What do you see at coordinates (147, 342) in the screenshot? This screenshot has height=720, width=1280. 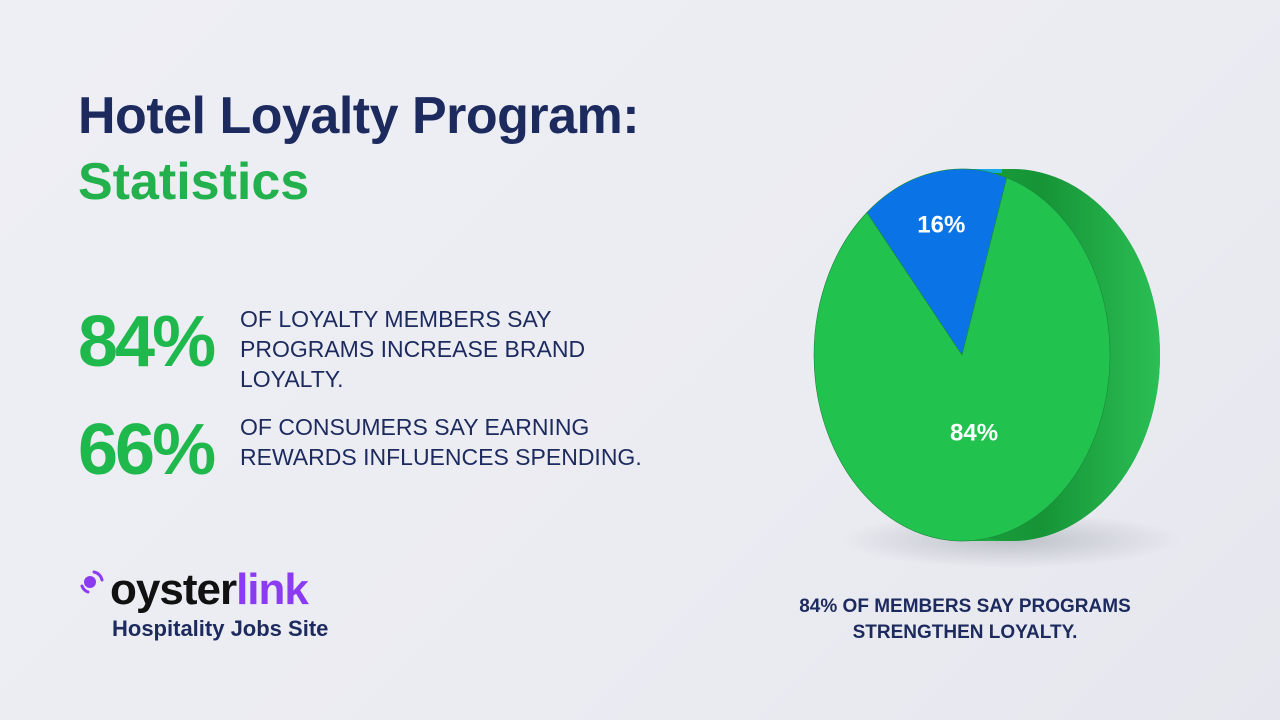 I see `stat-value: 84%` at bounding box center [147, 342].